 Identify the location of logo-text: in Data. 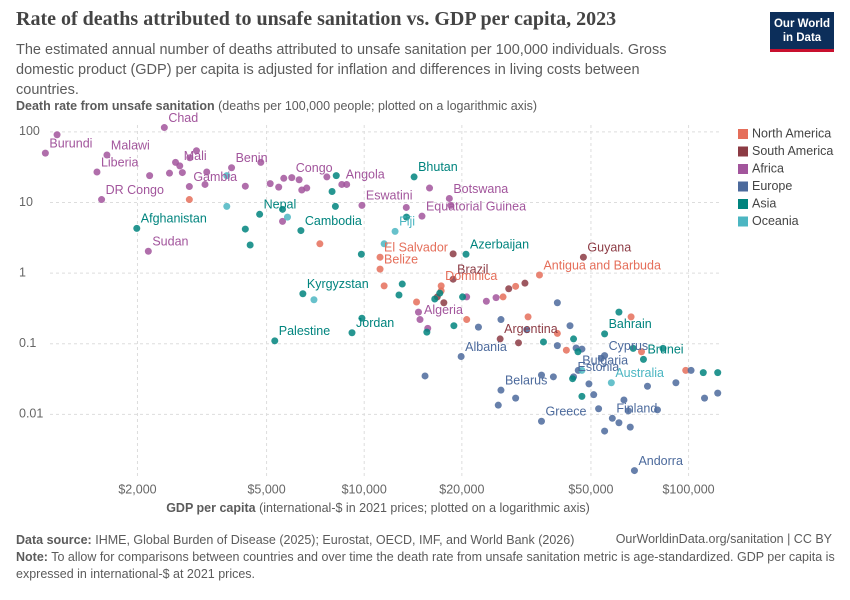
(802, 38).